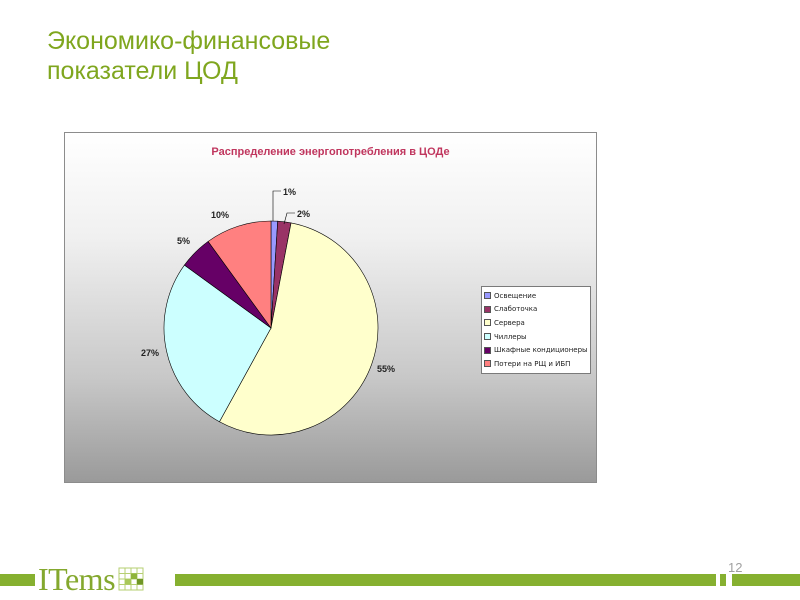  Describe the element at coordinates (515, 295) in the screenshot. I see `legend-label: Освещение` at that location.